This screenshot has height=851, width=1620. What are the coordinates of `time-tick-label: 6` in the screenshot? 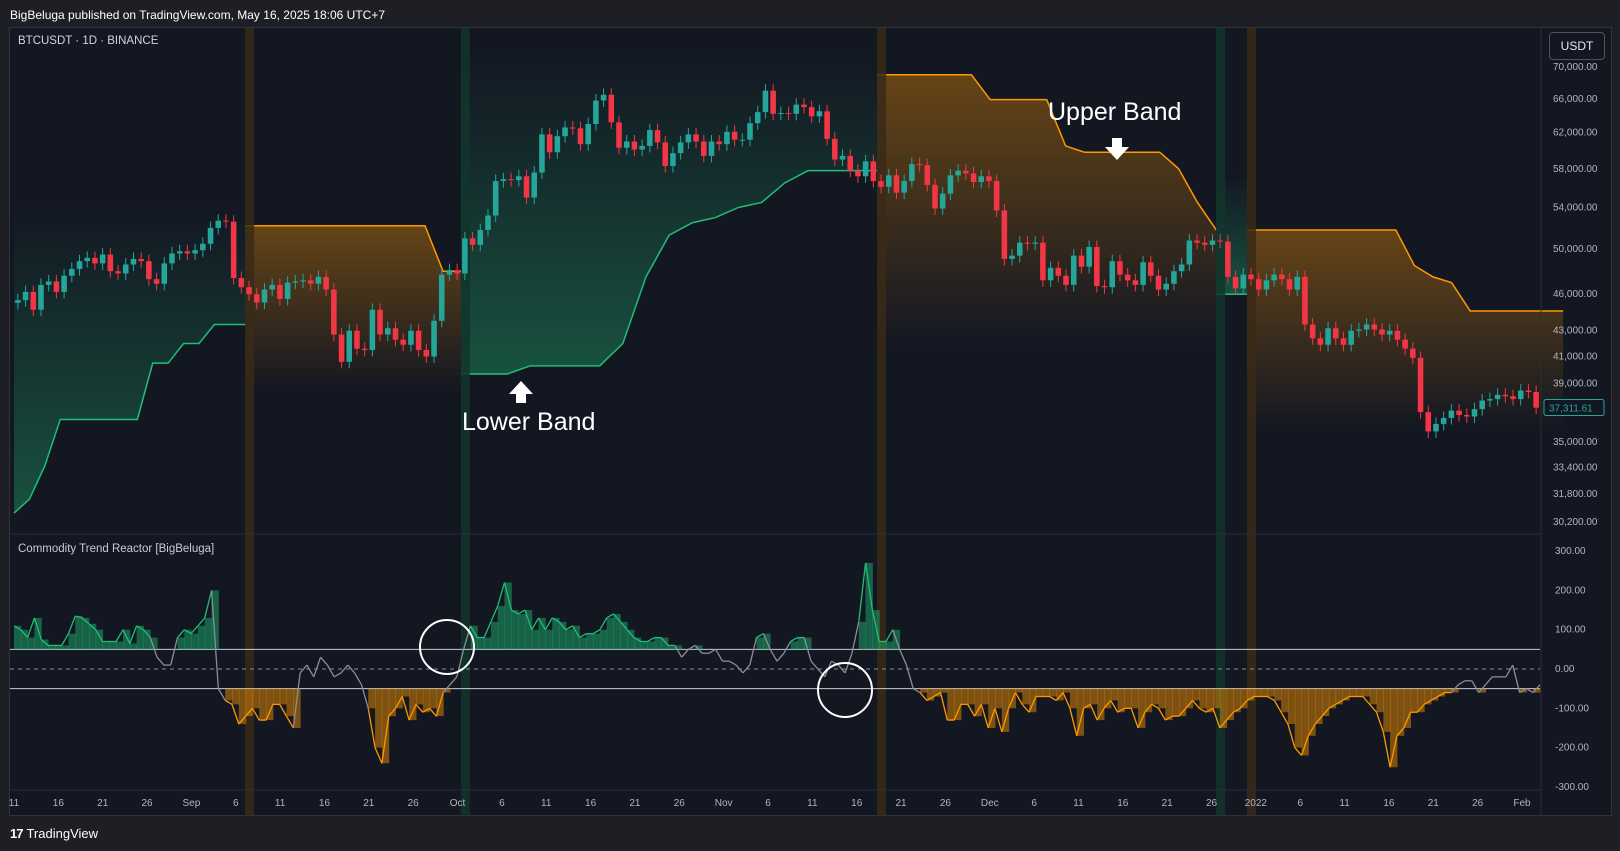 It's located at (236, 803).